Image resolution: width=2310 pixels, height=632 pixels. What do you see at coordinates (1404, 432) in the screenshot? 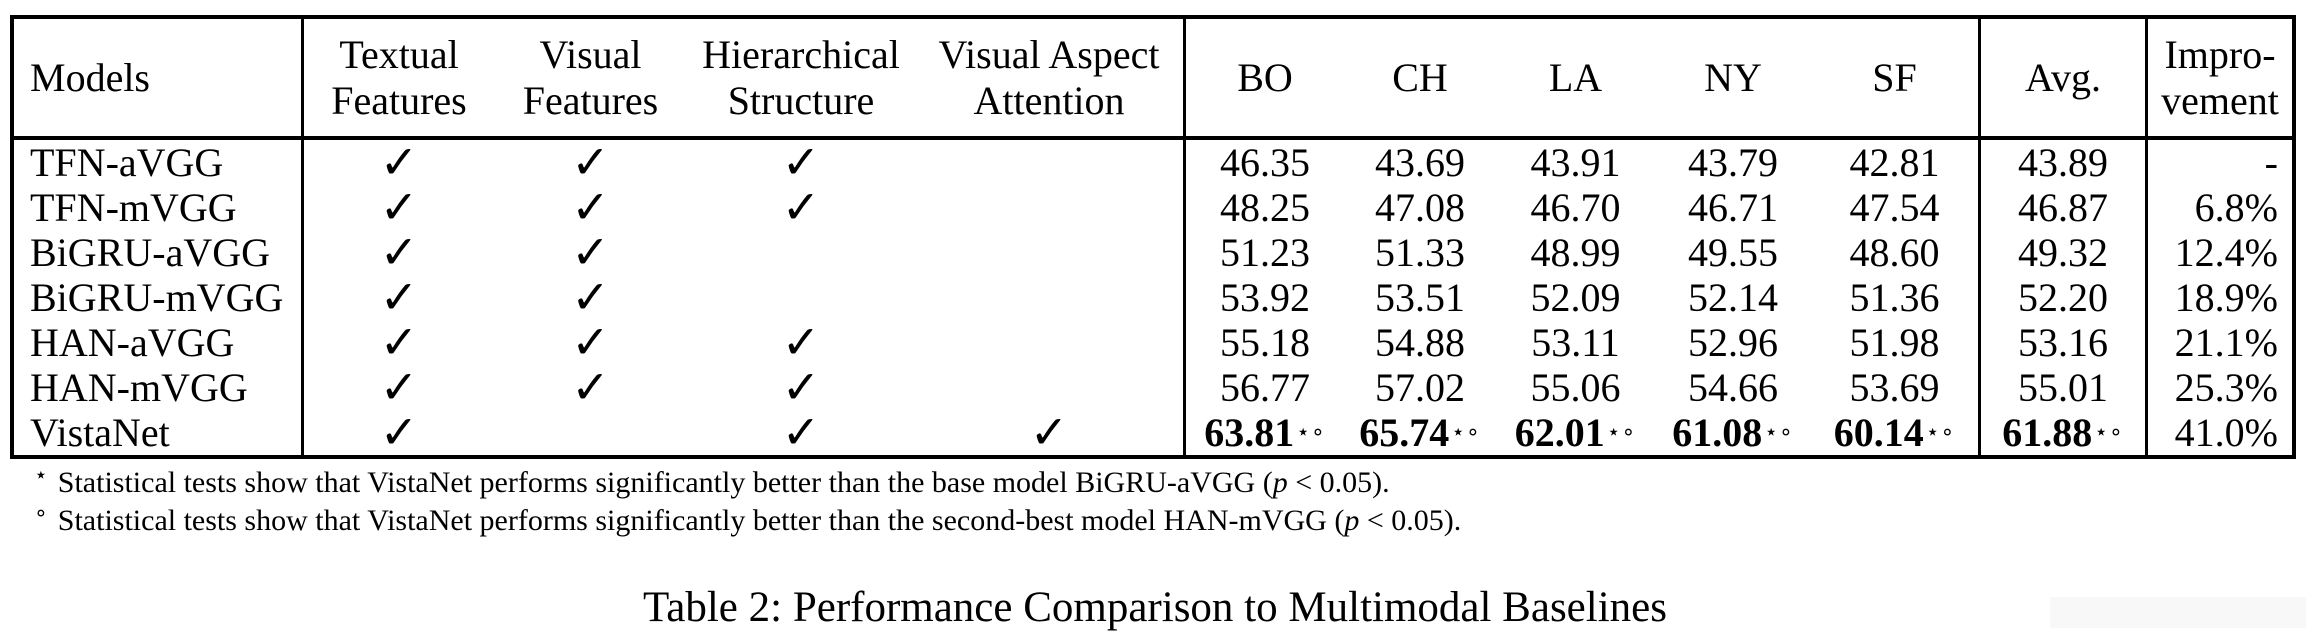
I see `score-value: 65.74` at bounding box center [1404, 432].